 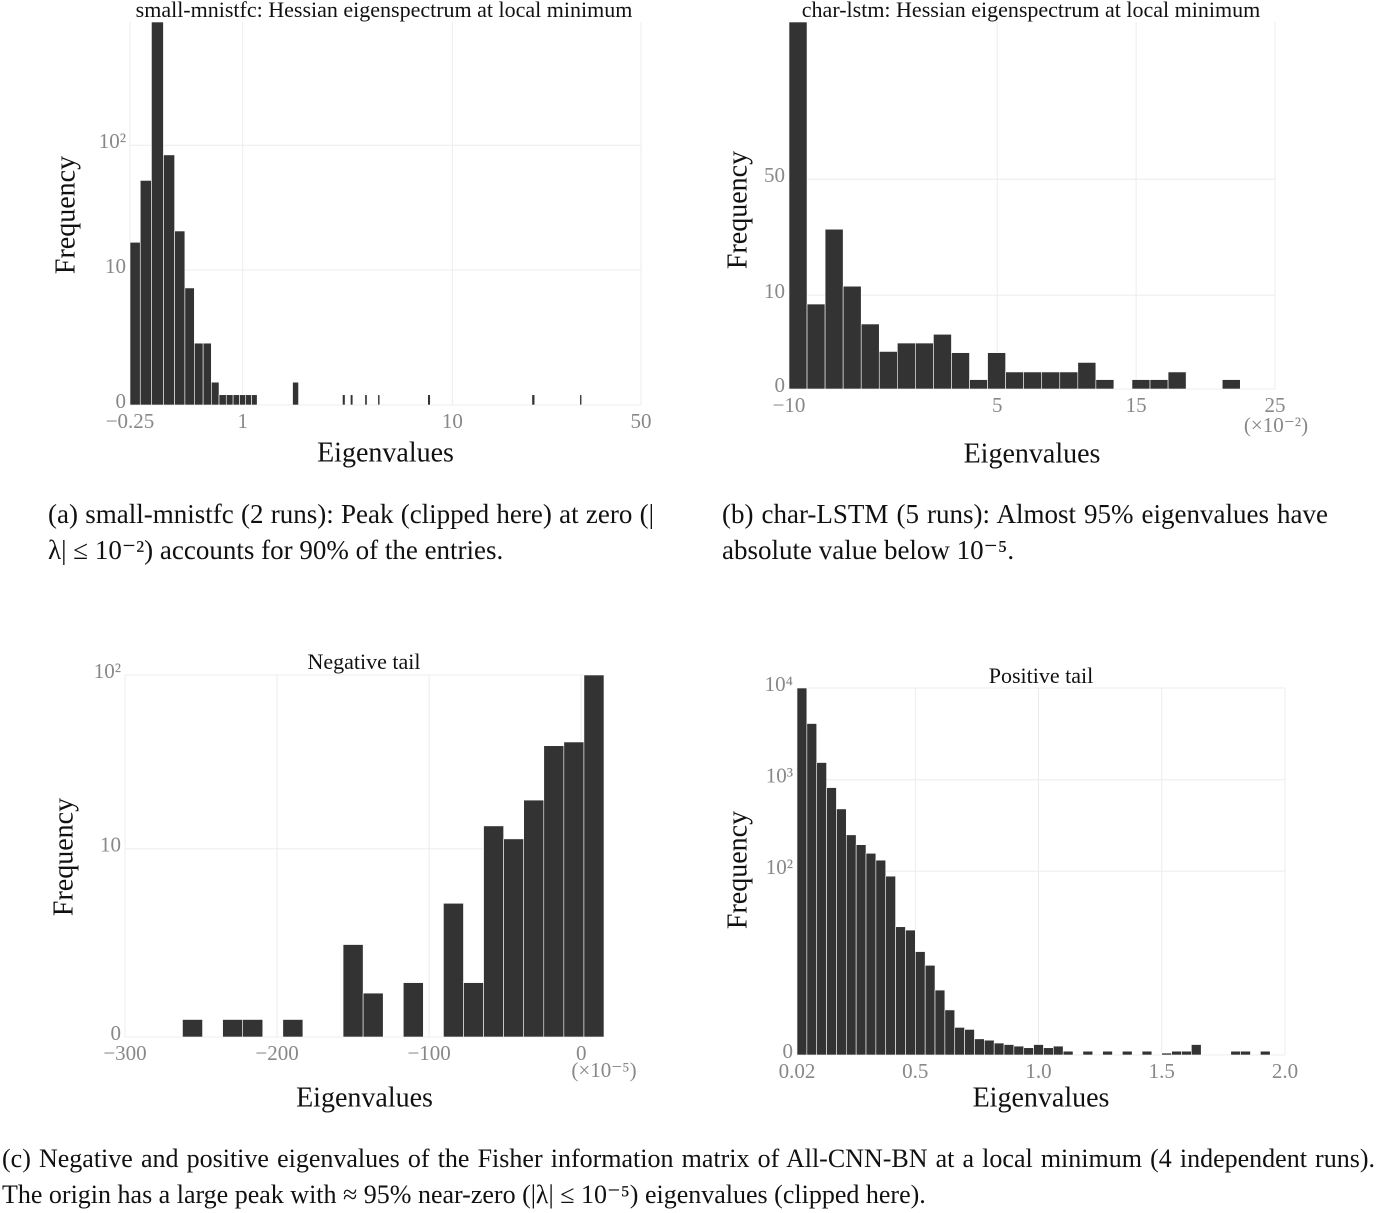 I want to click on x-tick-label: 1.0, so click(x=1038, y=1071).